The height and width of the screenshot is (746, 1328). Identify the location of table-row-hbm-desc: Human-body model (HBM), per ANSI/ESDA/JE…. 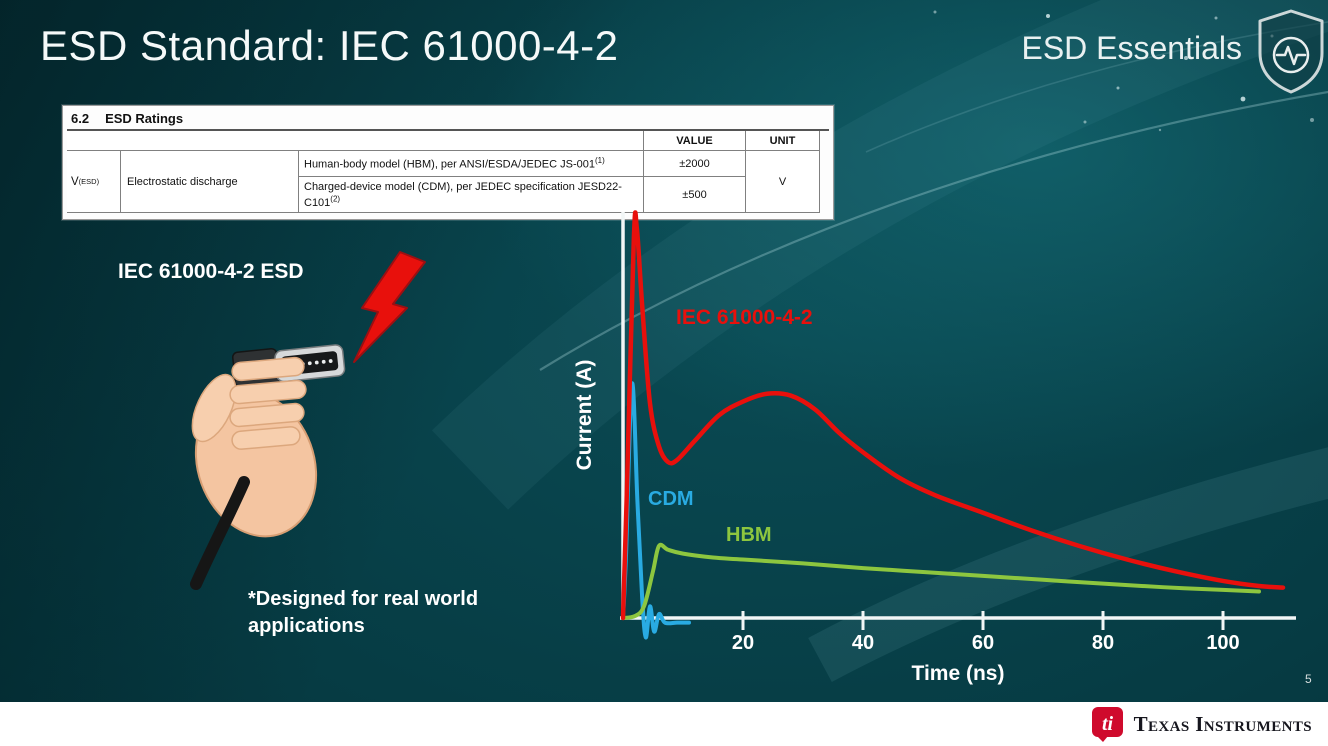
(471, 164).